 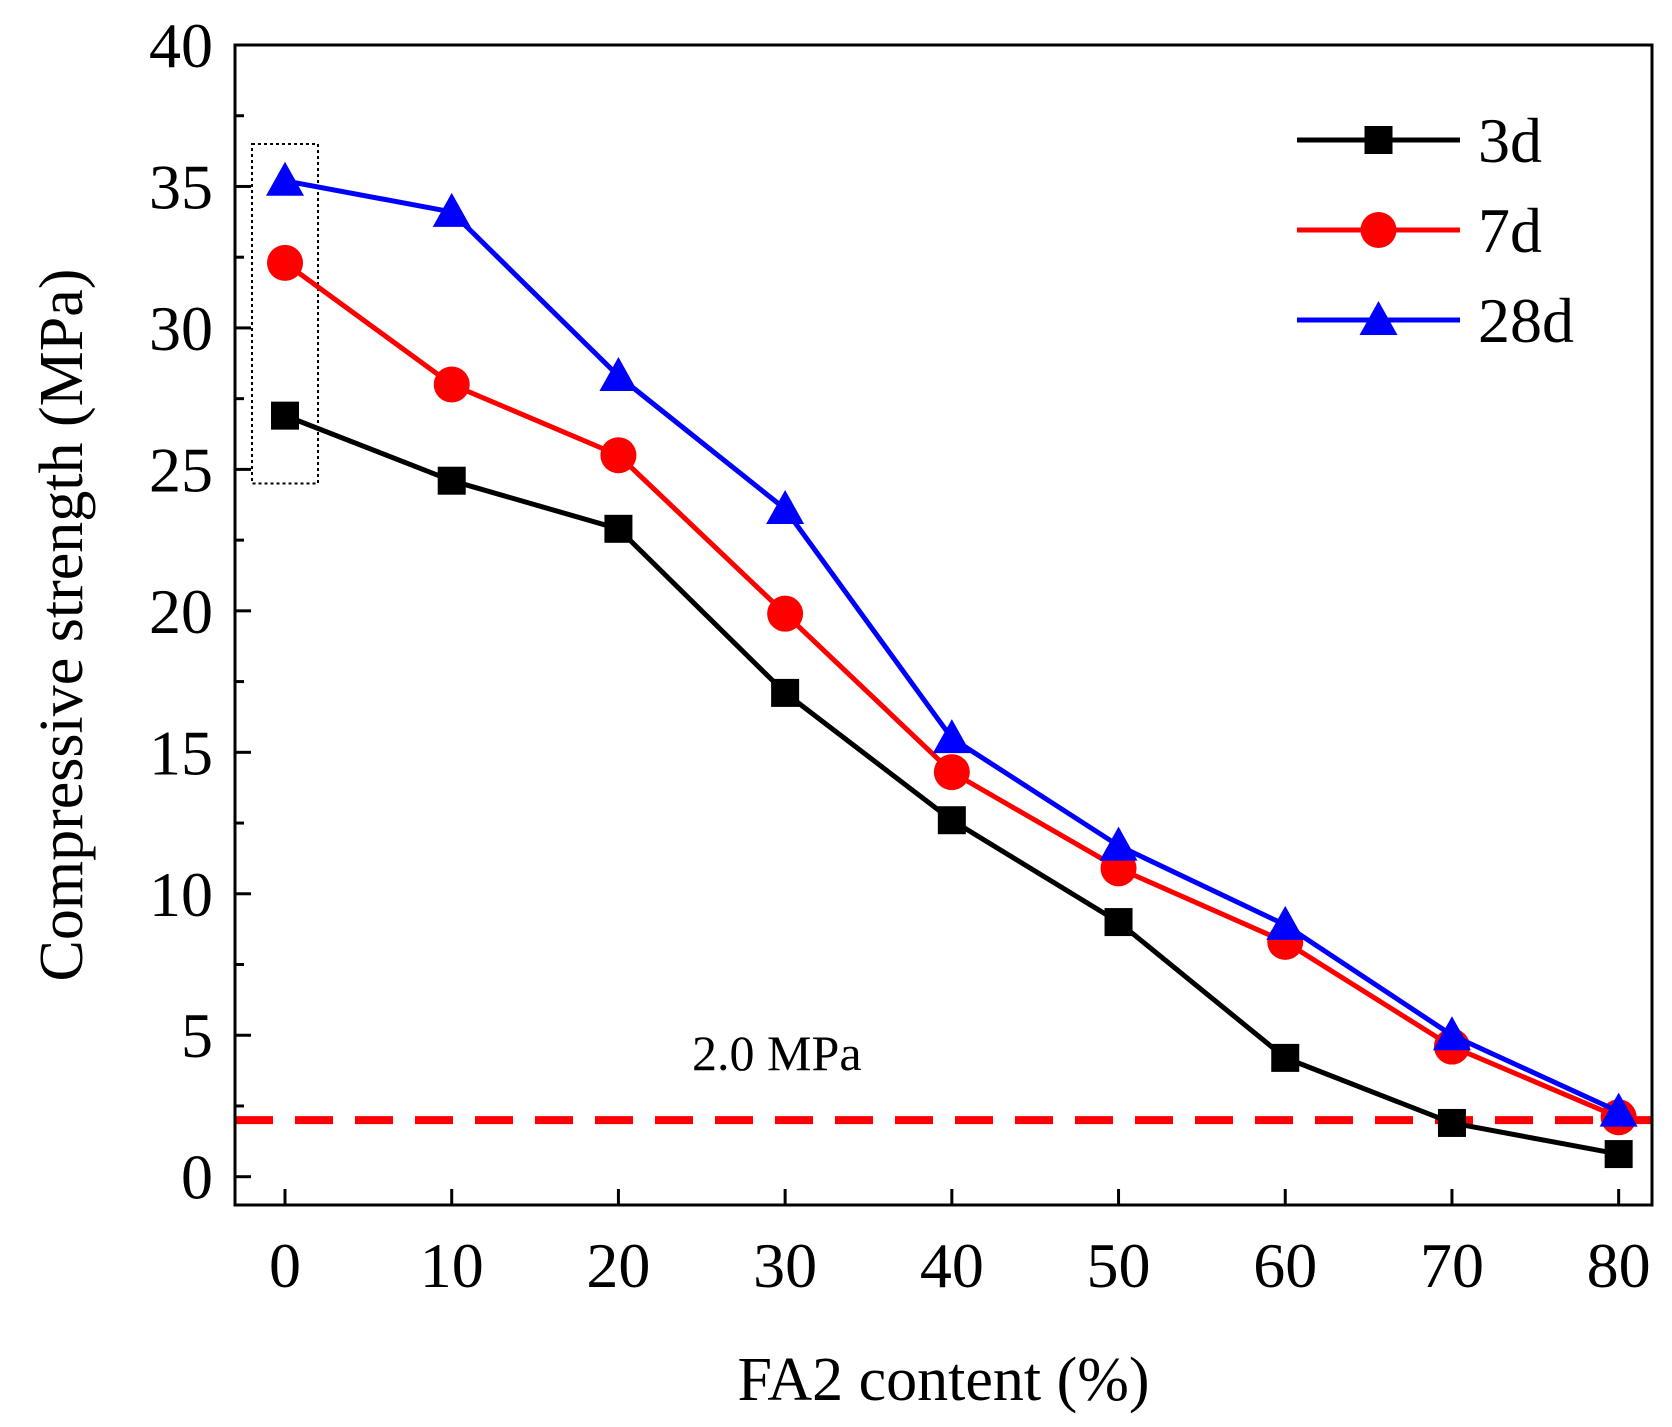 What do you see at coordinates (197, 1177) in the screenshot?
I see `y-tick-label: 0` at bounding box center [197, 1177].